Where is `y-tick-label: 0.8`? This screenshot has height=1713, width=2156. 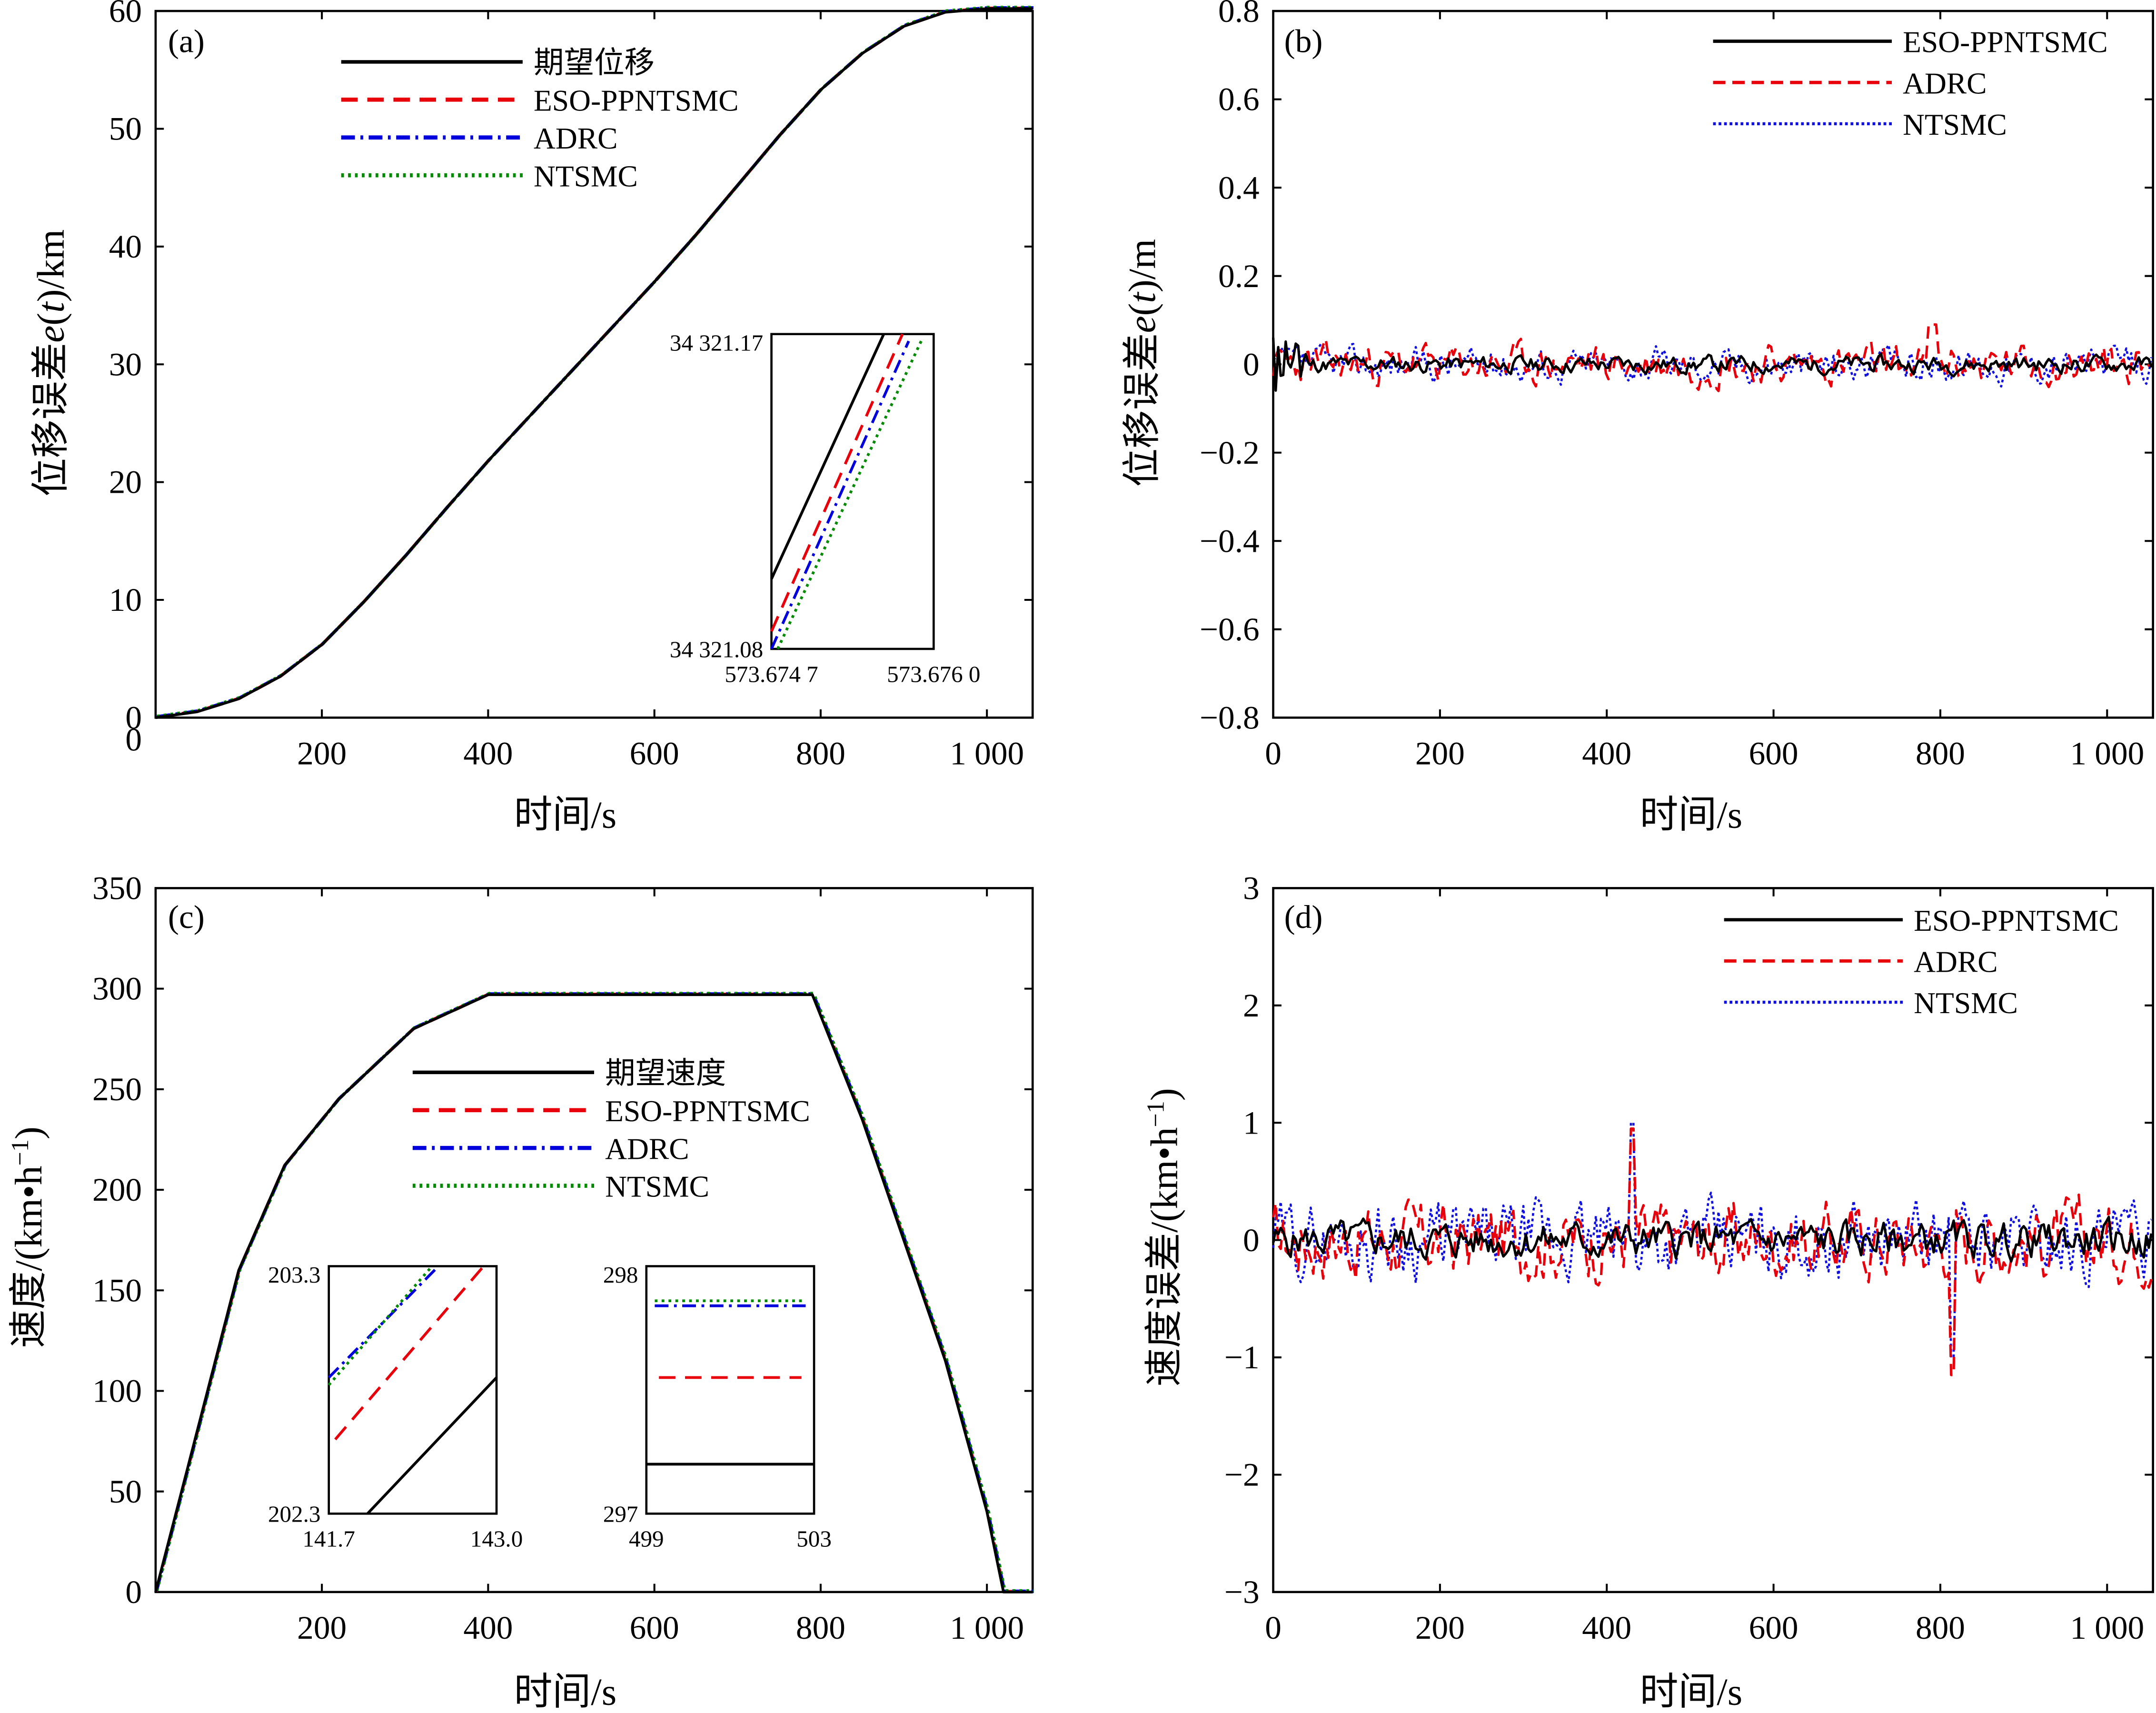 y-tick-label: 0.8 is located at coordinates (1239, 14).